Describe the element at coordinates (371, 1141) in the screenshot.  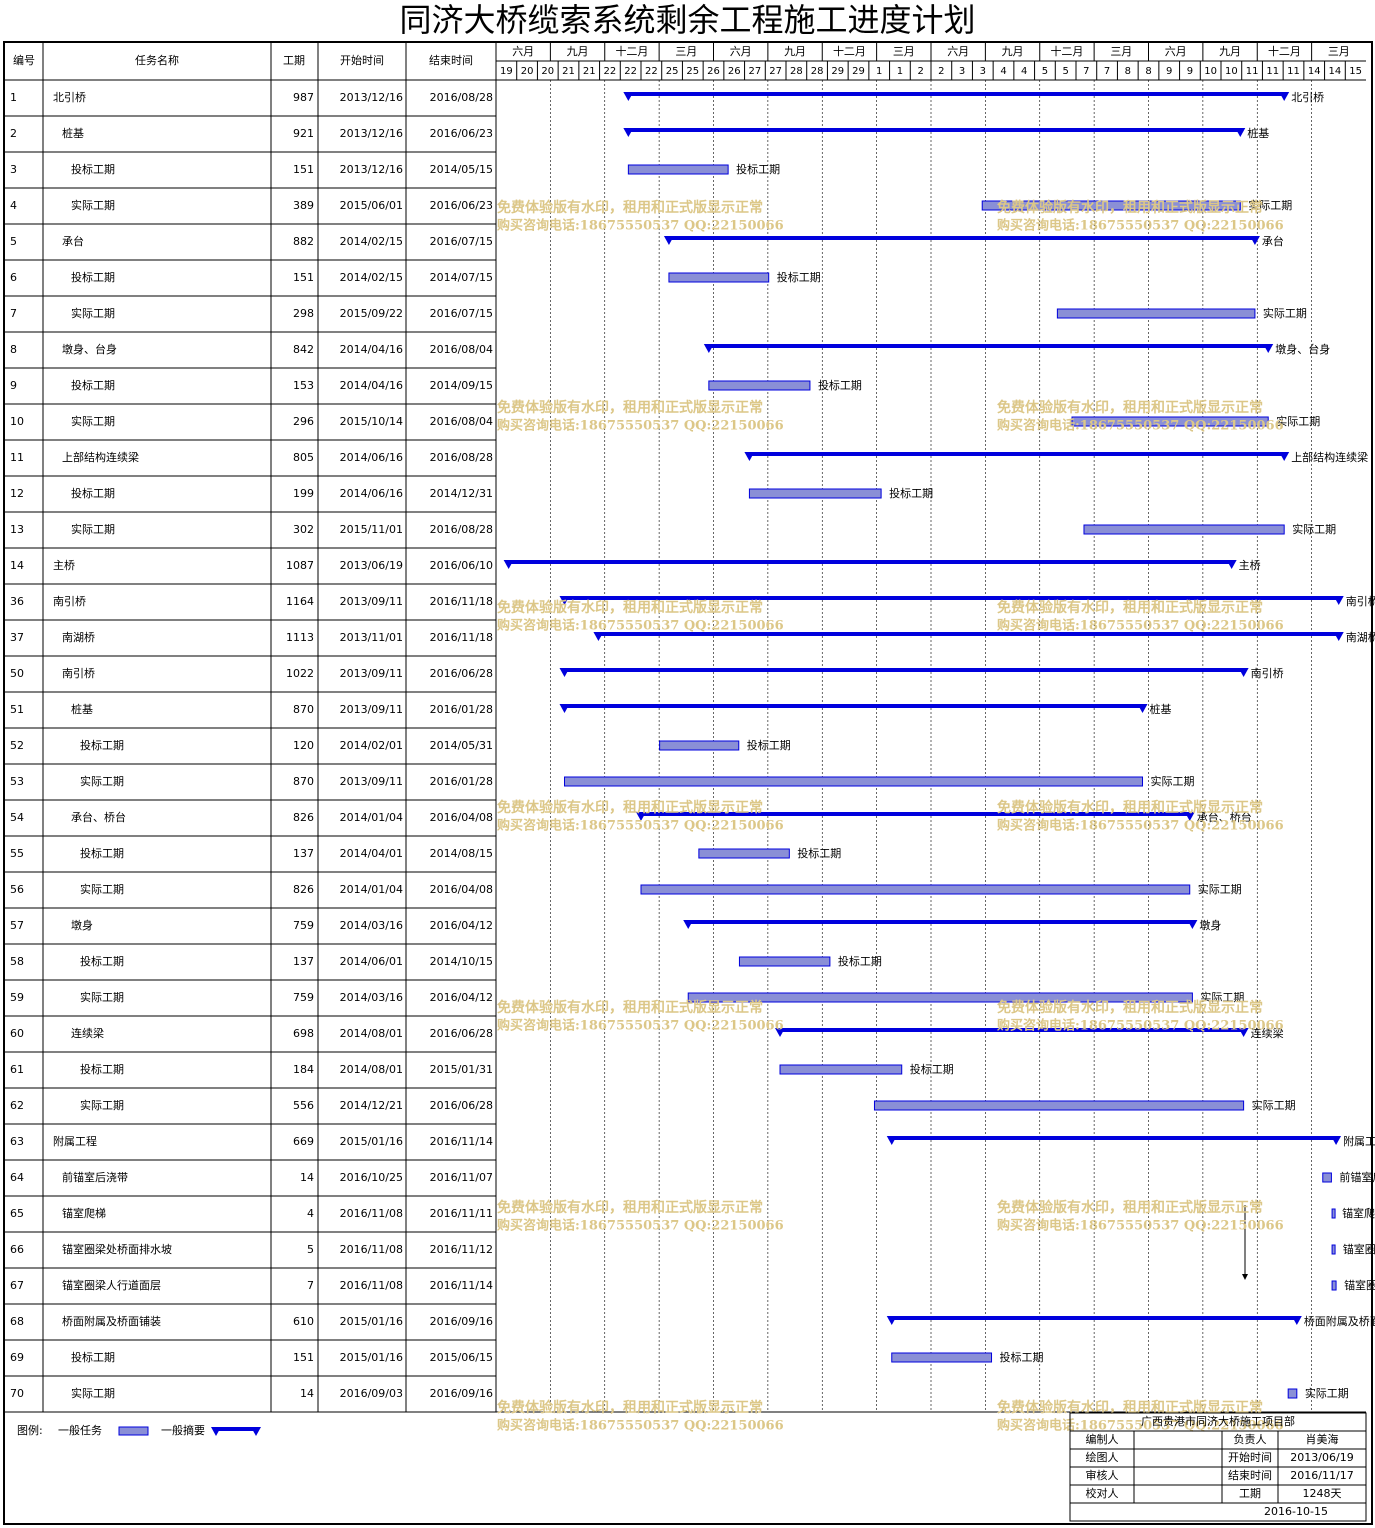
I see `task-start: 2015/01/16` at that location.